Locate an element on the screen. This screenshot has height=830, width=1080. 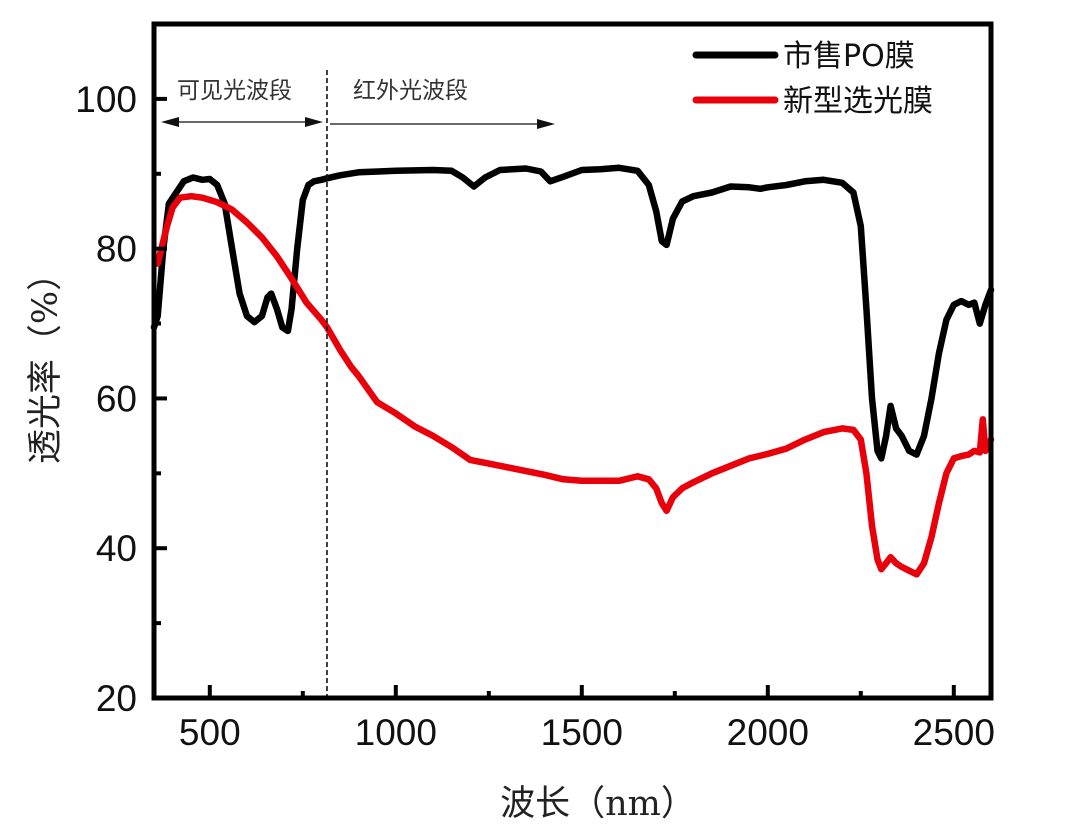
legend-label-po-film: 市售PO膜 is located at coordinates (849, 56).